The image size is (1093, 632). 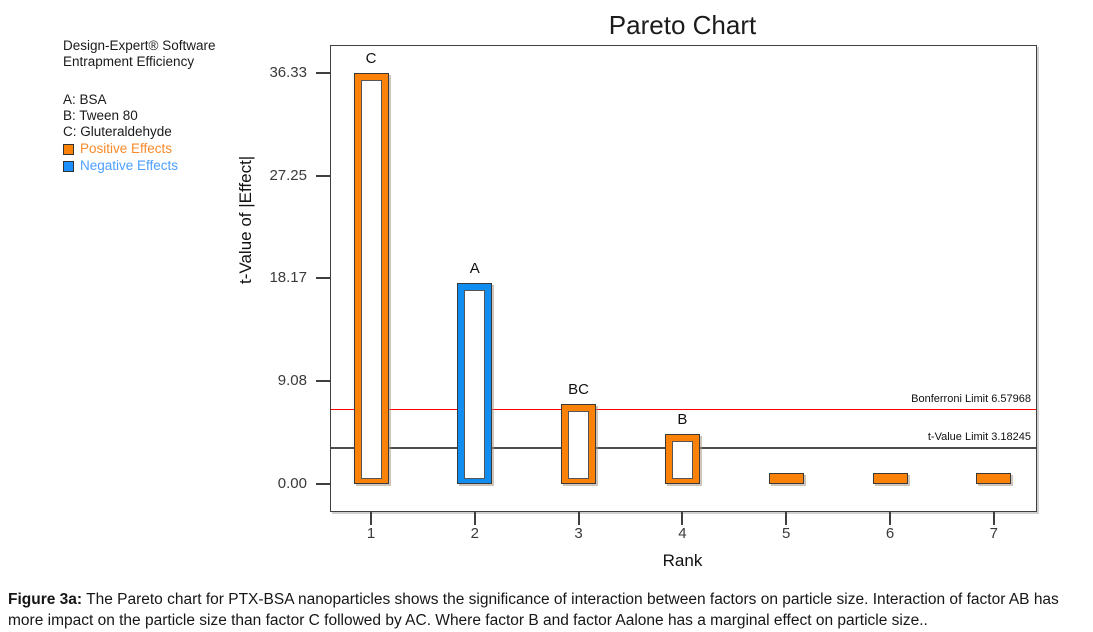 I want to click on response-name: Entrapment Efficiency, so click(x=129, y=61).